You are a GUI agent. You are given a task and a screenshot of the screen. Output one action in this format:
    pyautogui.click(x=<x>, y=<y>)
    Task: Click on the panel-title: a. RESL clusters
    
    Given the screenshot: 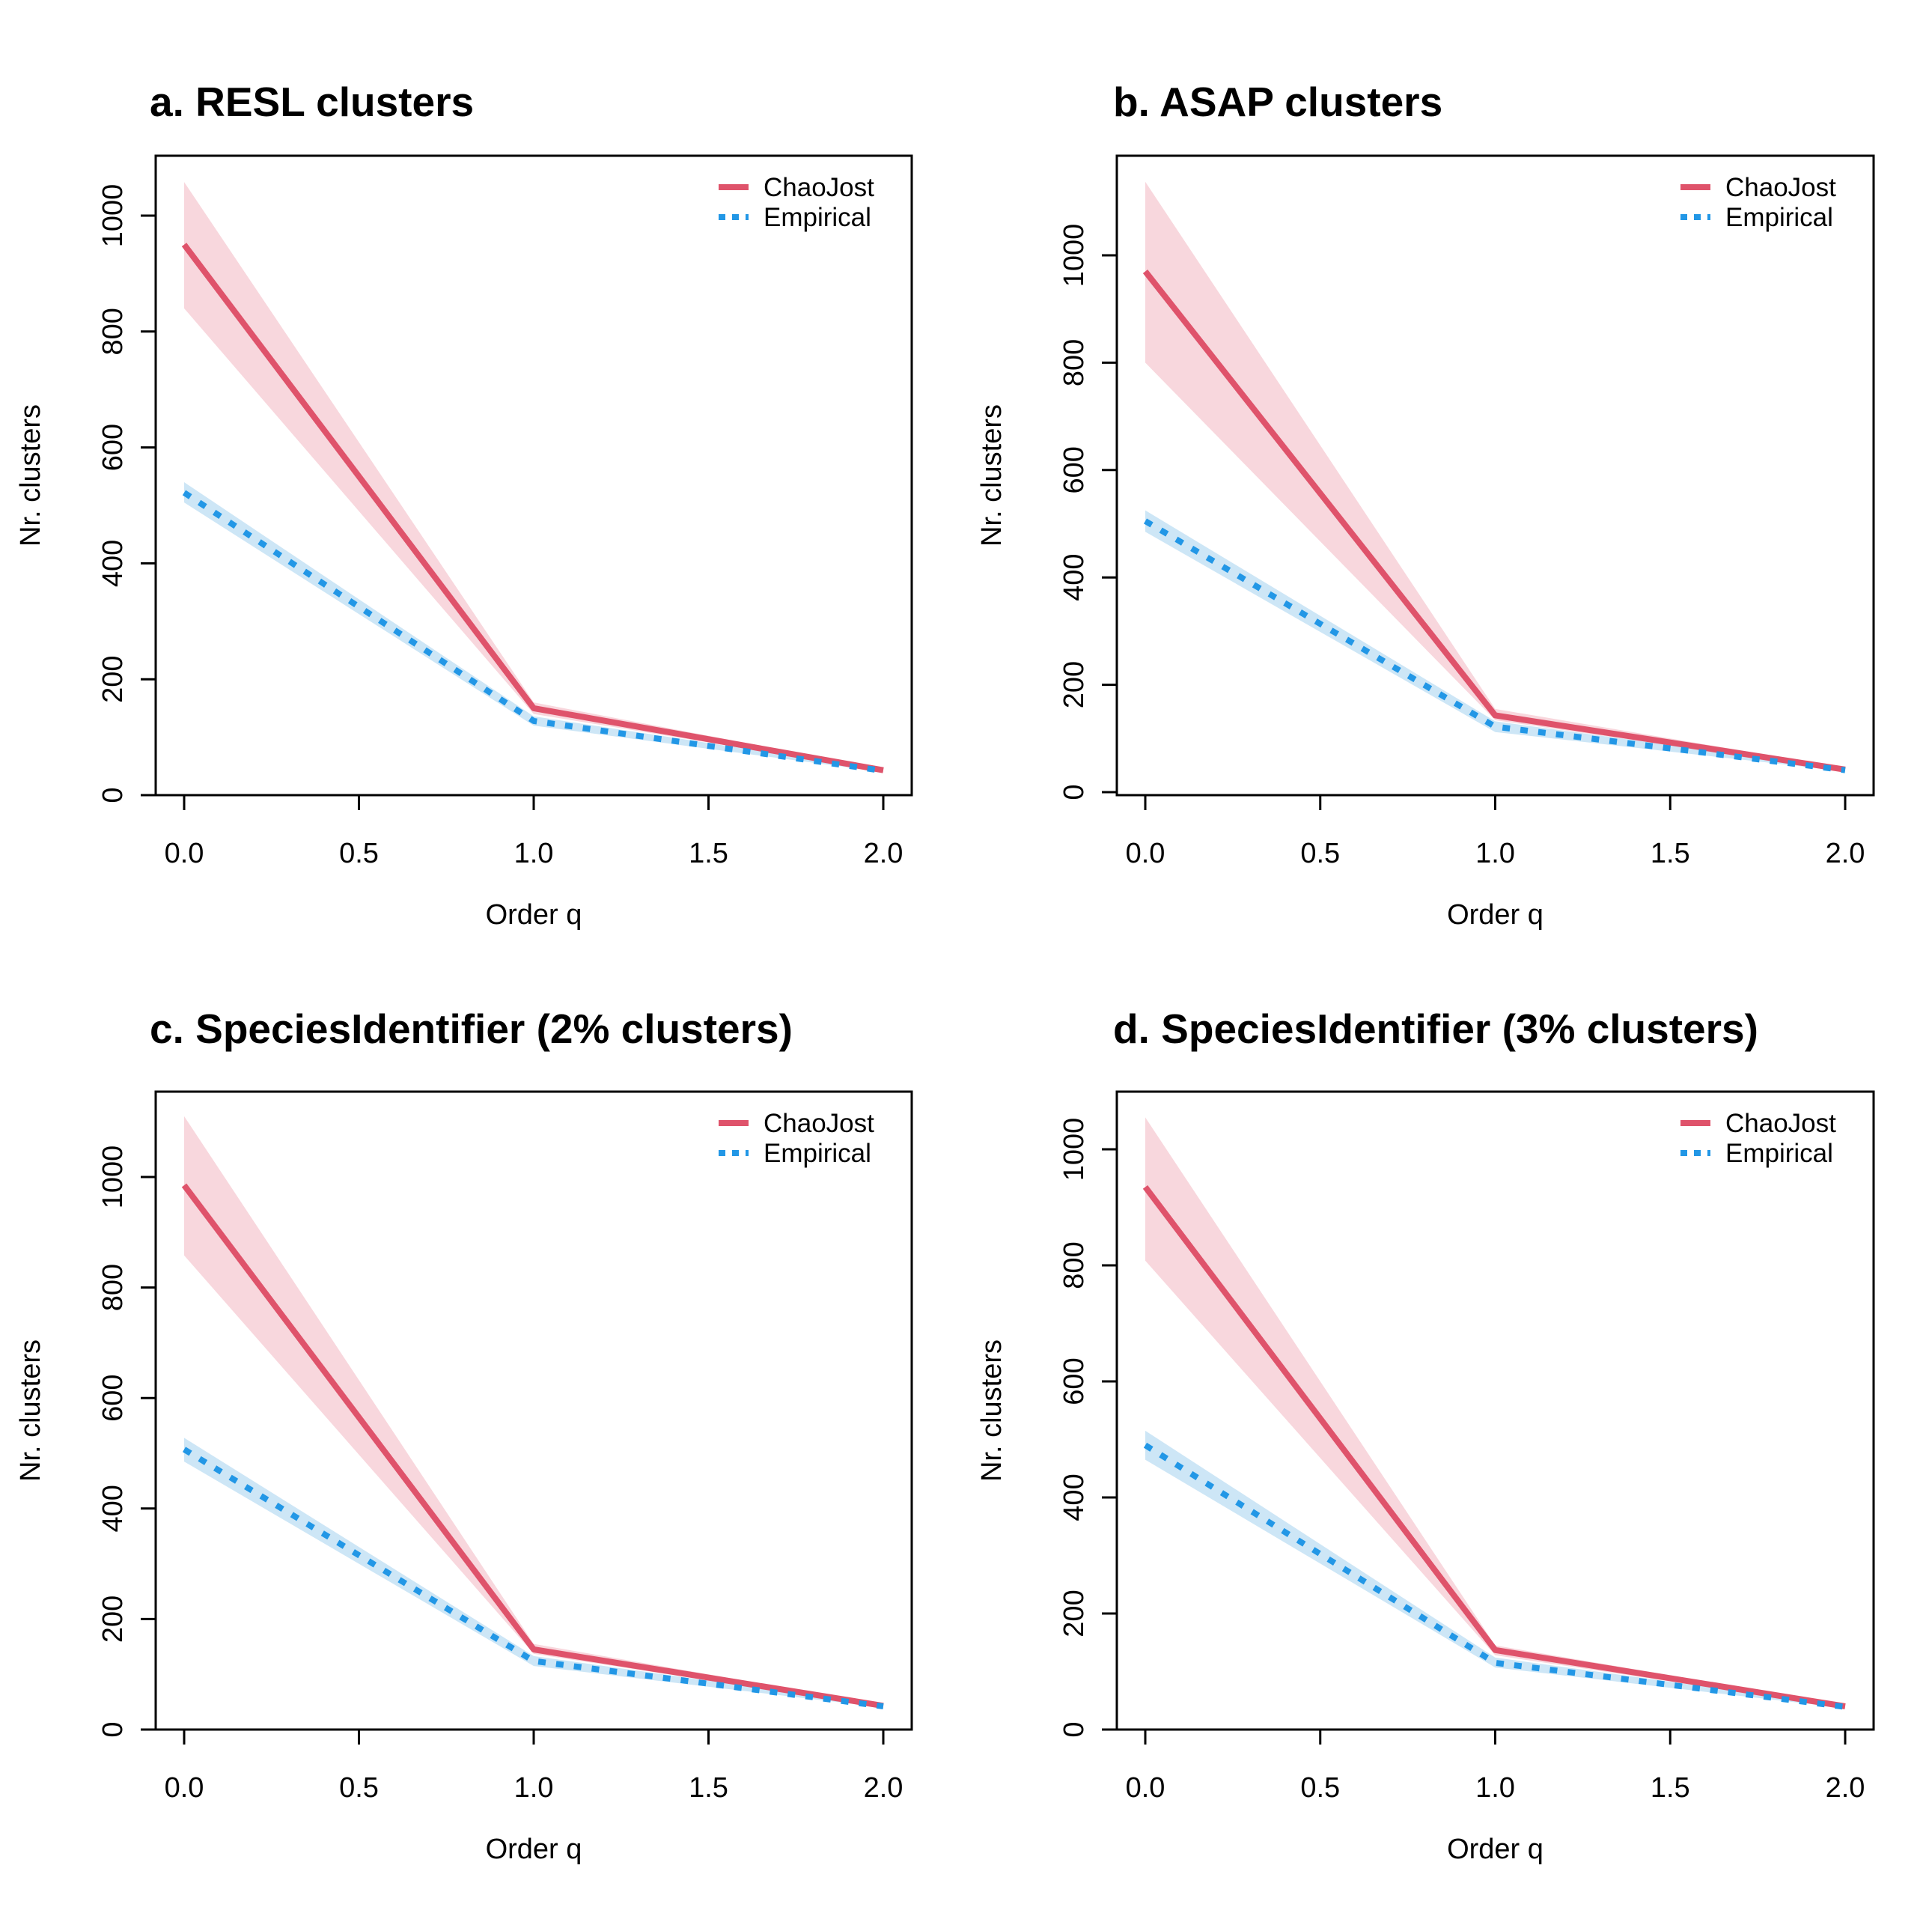 What is the action you would take?
    pyautogui.click(x=312, y=102)
    